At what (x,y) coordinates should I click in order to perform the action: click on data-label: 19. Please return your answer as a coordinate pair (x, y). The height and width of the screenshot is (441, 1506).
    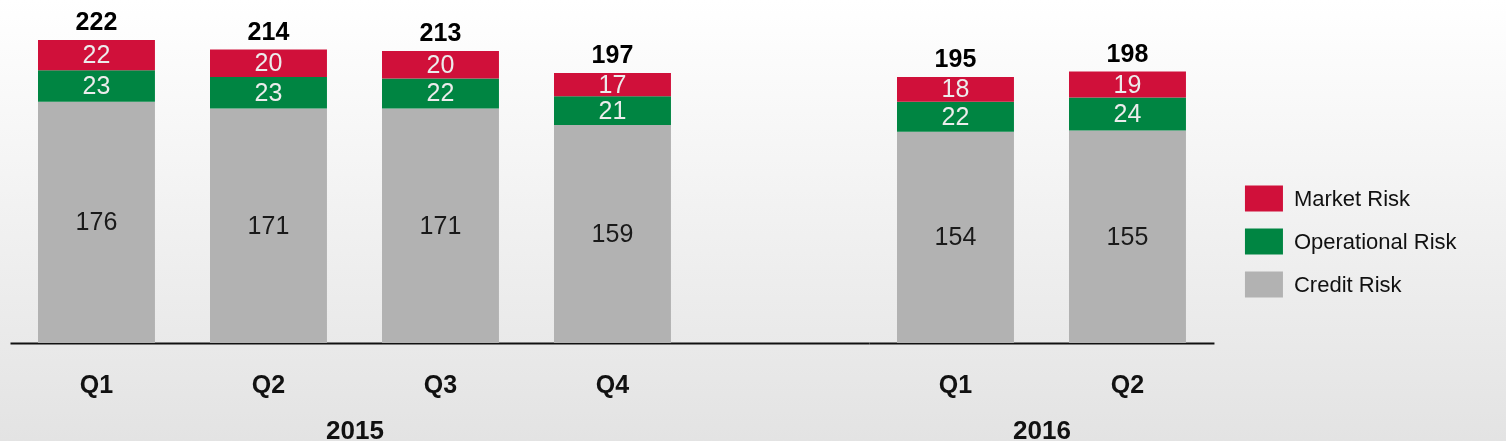
    Looking at the image, I should click on (1127, 83).